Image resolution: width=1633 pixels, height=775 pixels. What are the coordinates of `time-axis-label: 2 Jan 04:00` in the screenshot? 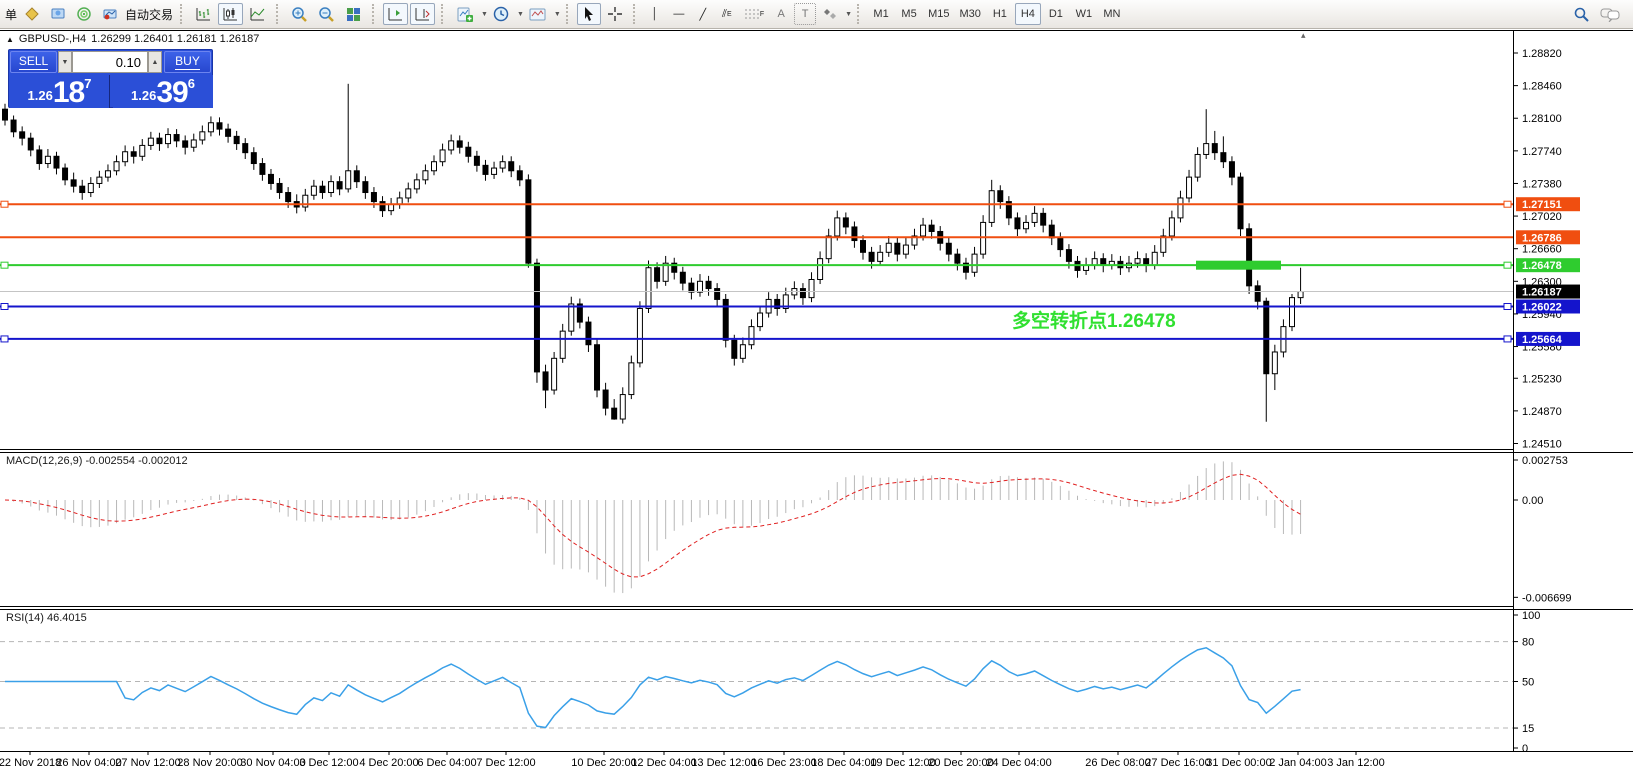 It's located at (1298, 763).